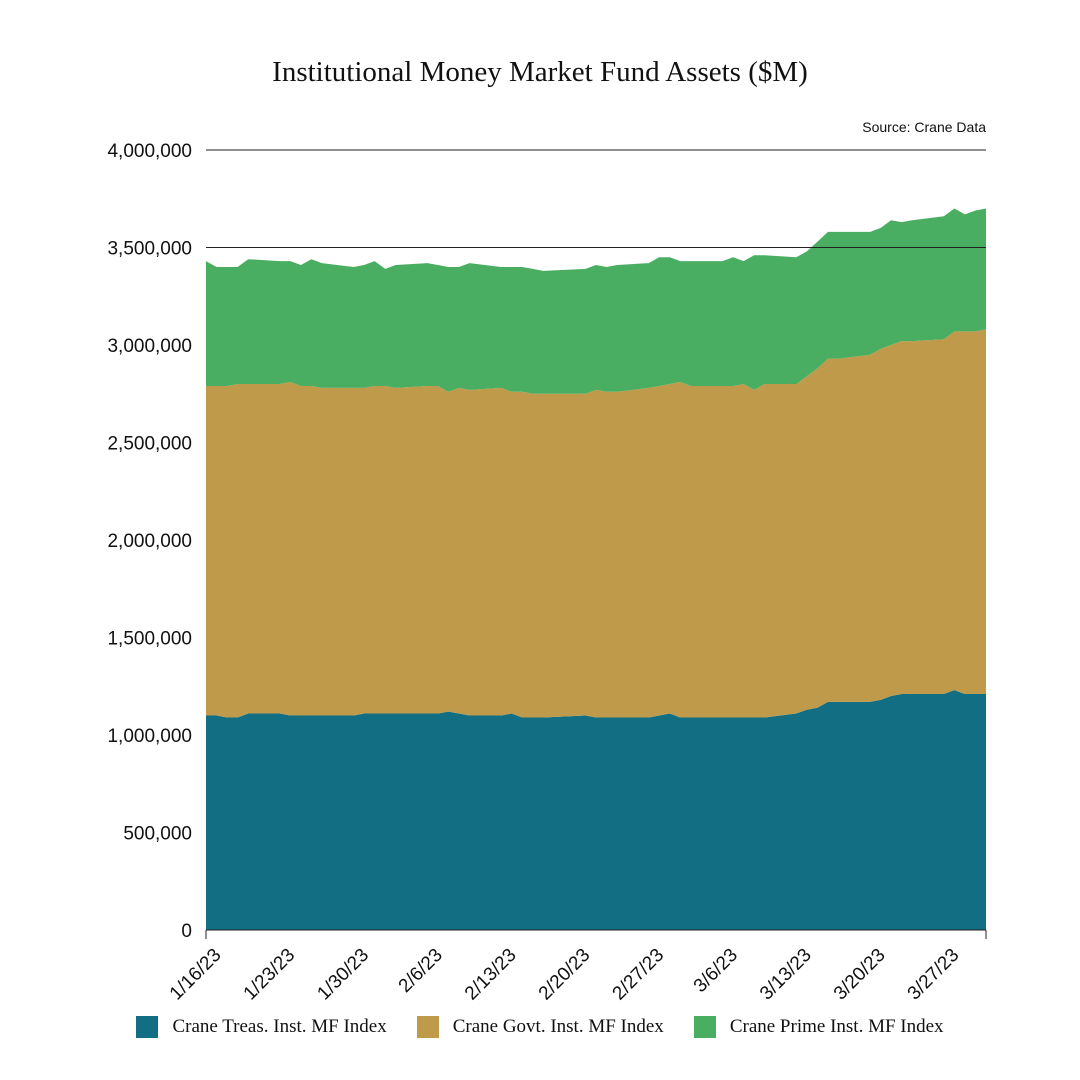 The height and width of the screenshot is (1080, 1080). Describe the element at coordinates (596, 198) in the screenshot. I see `grid-layer` at that location.